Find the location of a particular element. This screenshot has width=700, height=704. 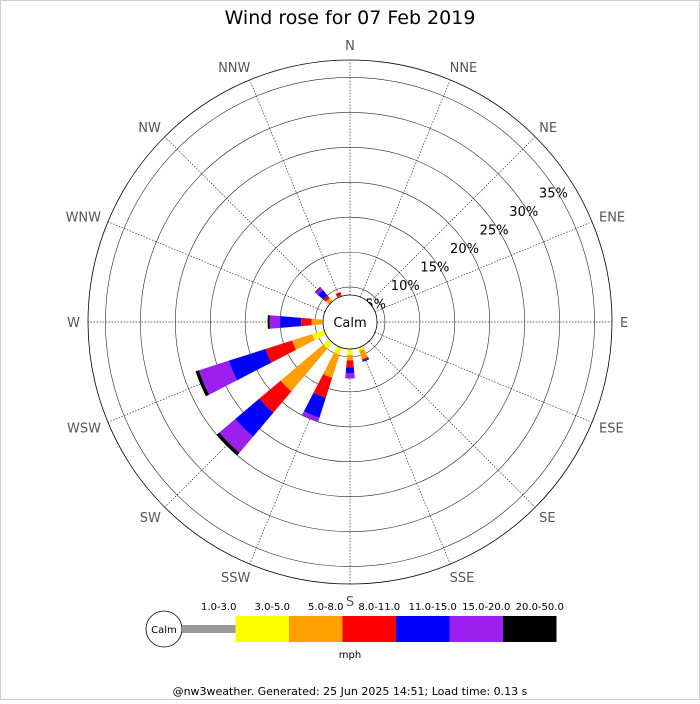

direction-label-wnw: WNW is located at coordinates (84, 217).